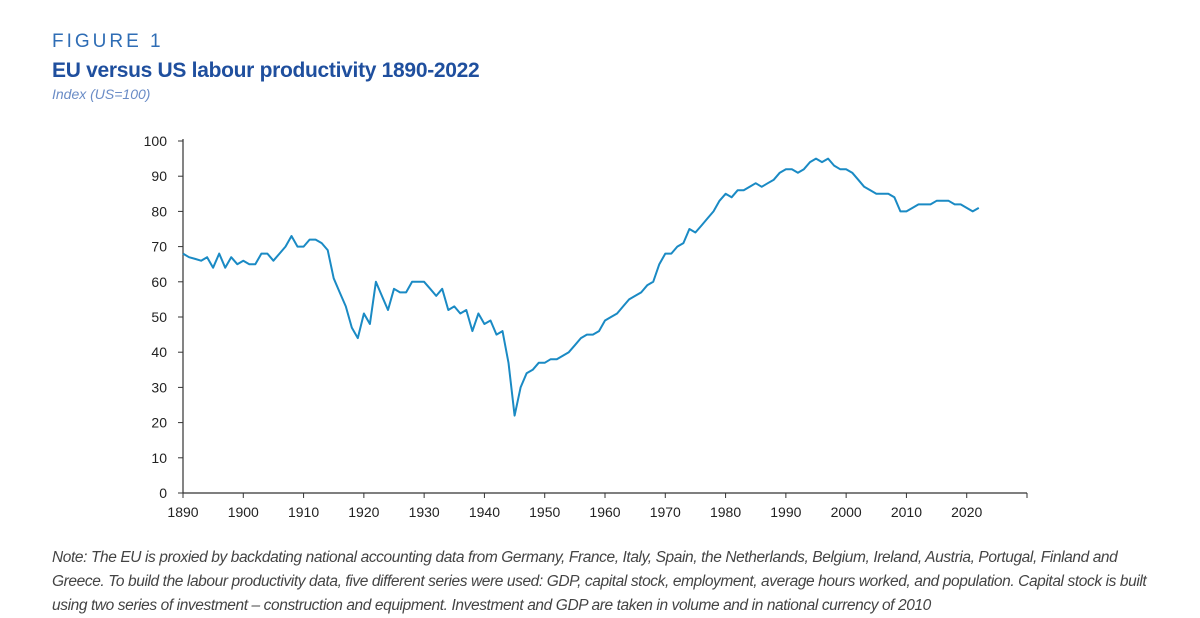 Image resolution: width=1200 pixels, height=618 pixels. What do you see at coordinates (182, 512) in the screenshot?
I see `x-tick-label: 1890` at bounding box center [182, 512].